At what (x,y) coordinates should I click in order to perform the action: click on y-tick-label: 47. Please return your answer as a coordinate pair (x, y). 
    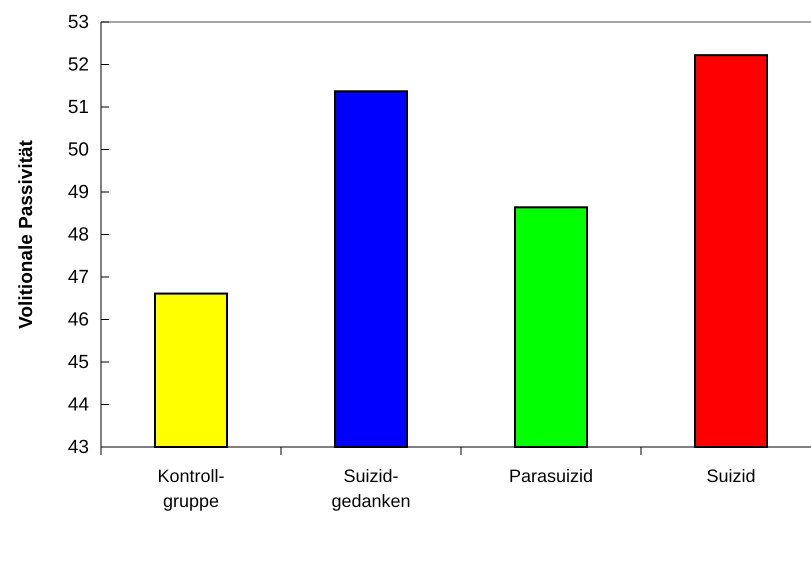
    Looking at the image, I should click on (78, 277).